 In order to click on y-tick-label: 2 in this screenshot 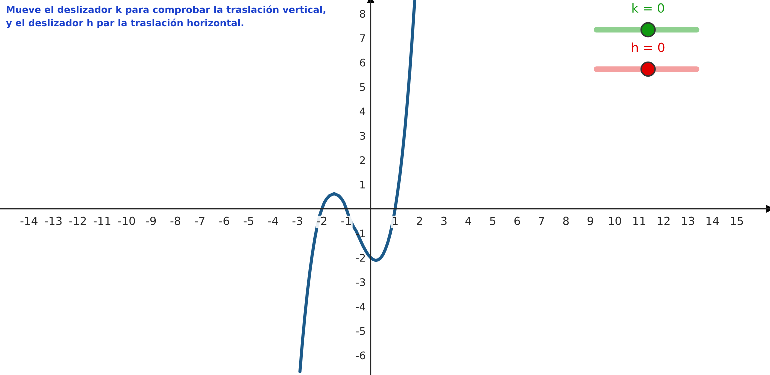, I will do `click(363, 160)`.